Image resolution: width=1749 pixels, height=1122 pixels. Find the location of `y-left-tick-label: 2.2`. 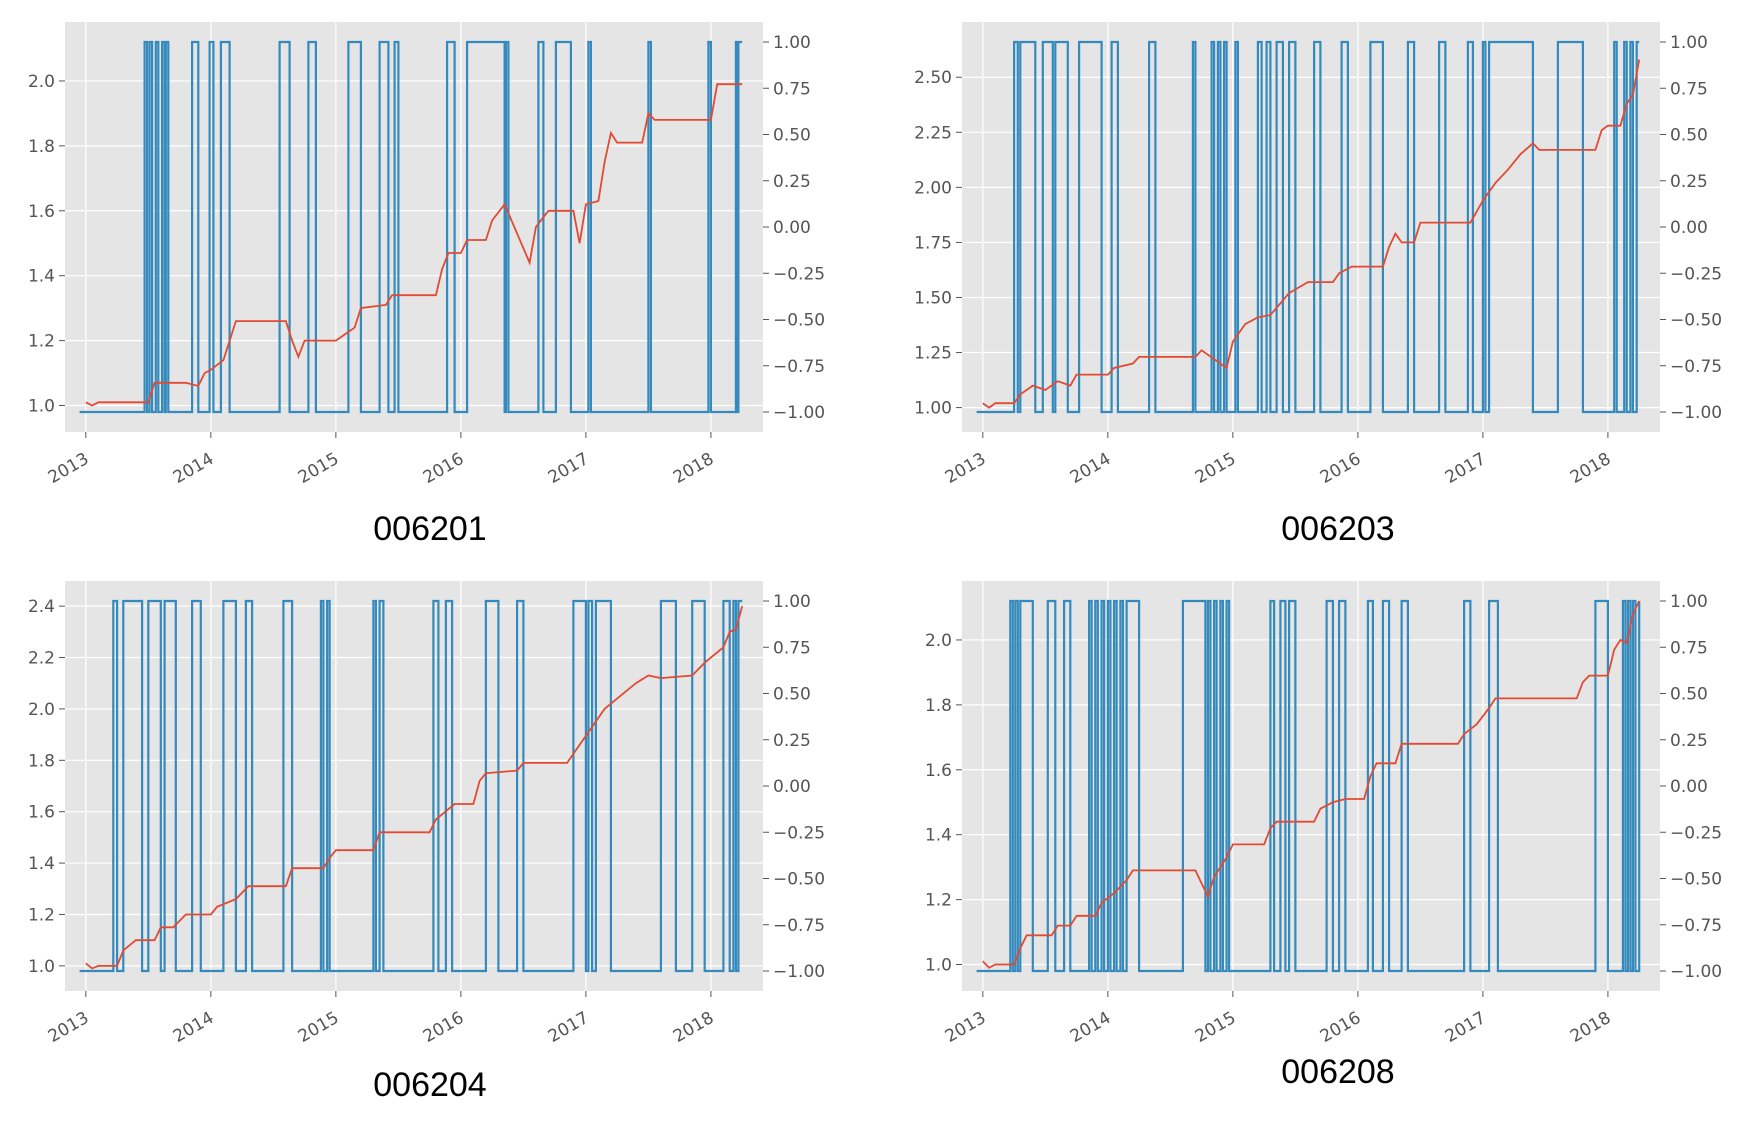

y-left-tick-label: 2.2 is located at coordinates (41, 659).